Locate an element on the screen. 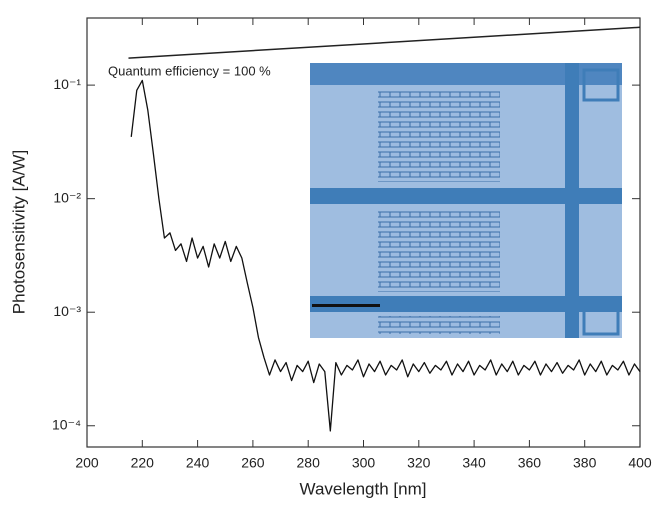 The height and width of the screenshot is (512, 659). x-tick-label: 360 is located at coordinates (530, 463).